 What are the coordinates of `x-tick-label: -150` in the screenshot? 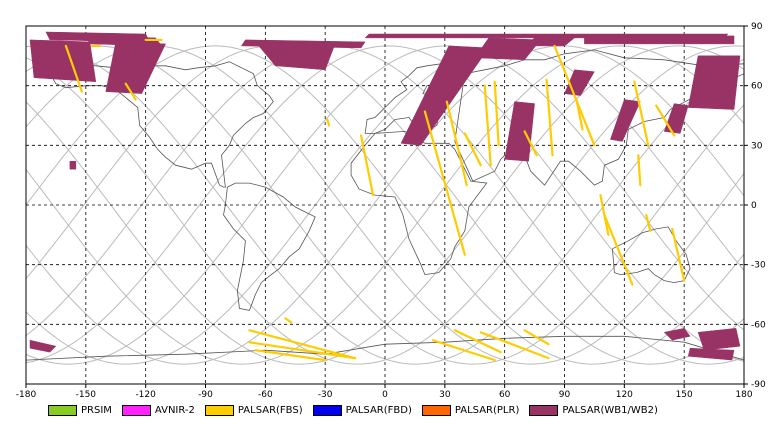 It's located at (86, 395).